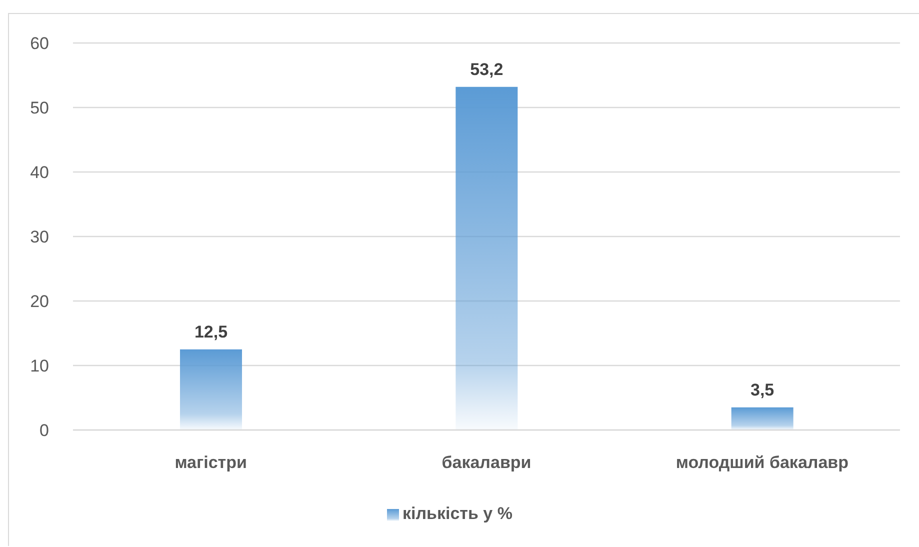 The height and width of the screenshot is (547, 919). I want to click on y-tick-label: 50, so click(39, 108).